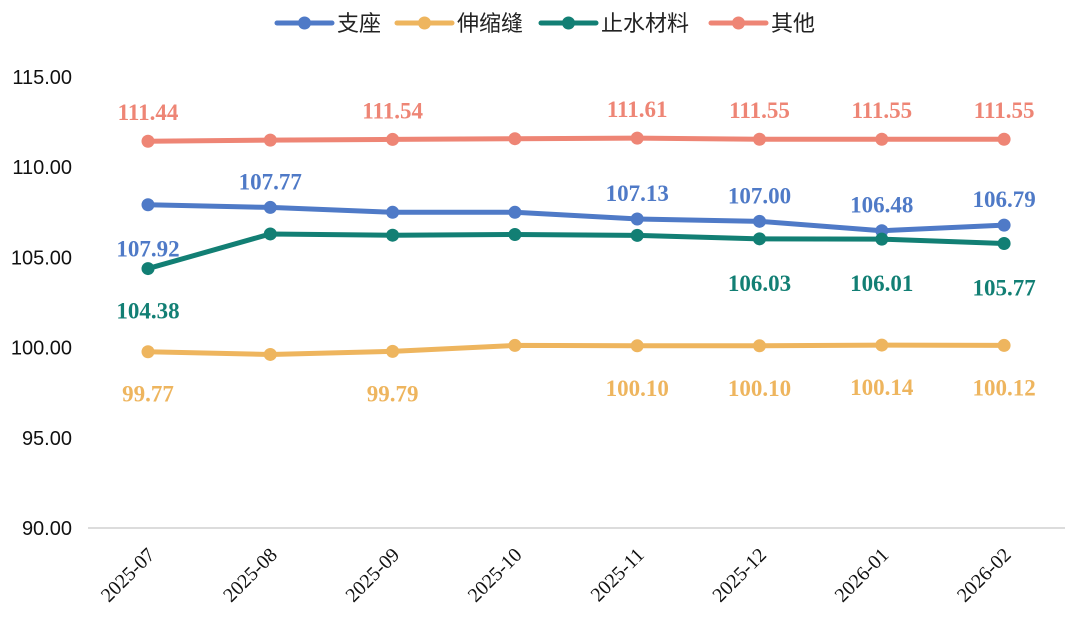 The image size is (1080, 637). I want to click on data-label: 104.38, so click(147, 311).